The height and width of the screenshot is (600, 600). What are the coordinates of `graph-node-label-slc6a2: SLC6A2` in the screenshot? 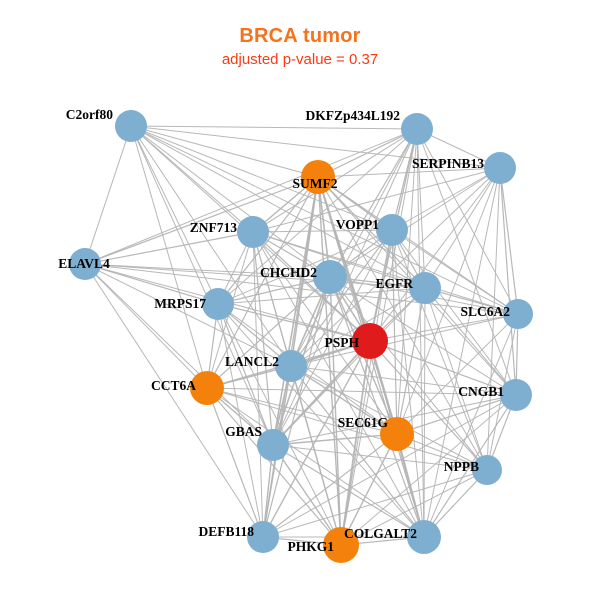 It's located at (485, 311).